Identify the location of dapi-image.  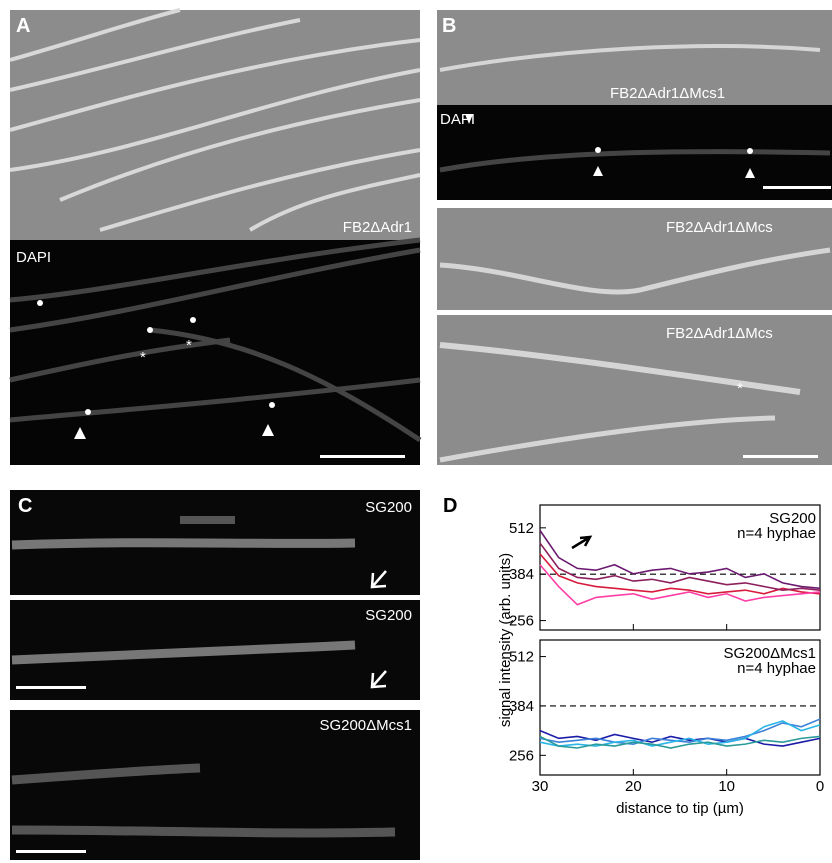
(215, 352).